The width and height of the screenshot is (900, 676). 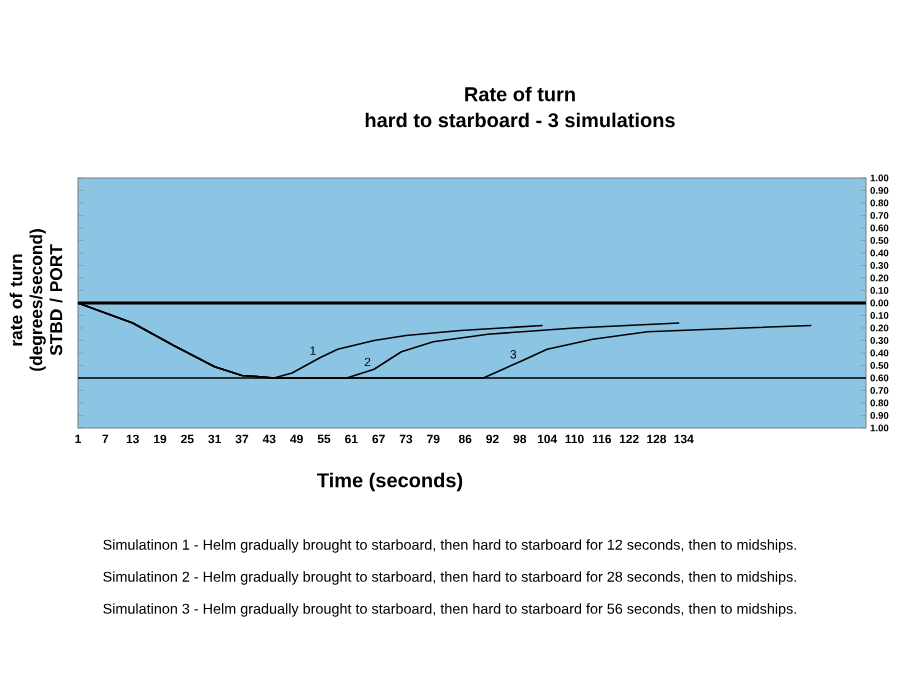 What do you see at coordinates (520, 94) in the screenshot?
I see `chart-title: Rate of turn` at bounding box center [520, 94].